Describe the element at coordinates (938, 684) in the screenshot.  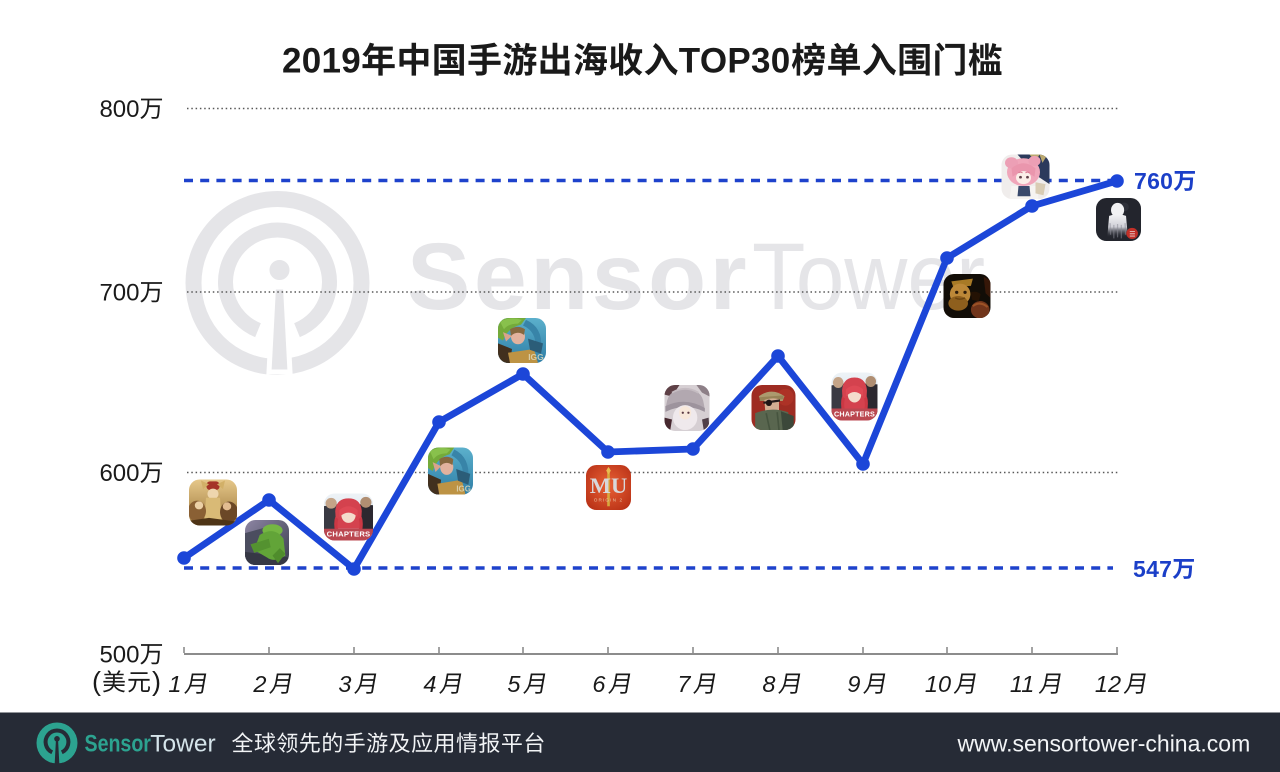
I see `svg-text: 10` at that location.